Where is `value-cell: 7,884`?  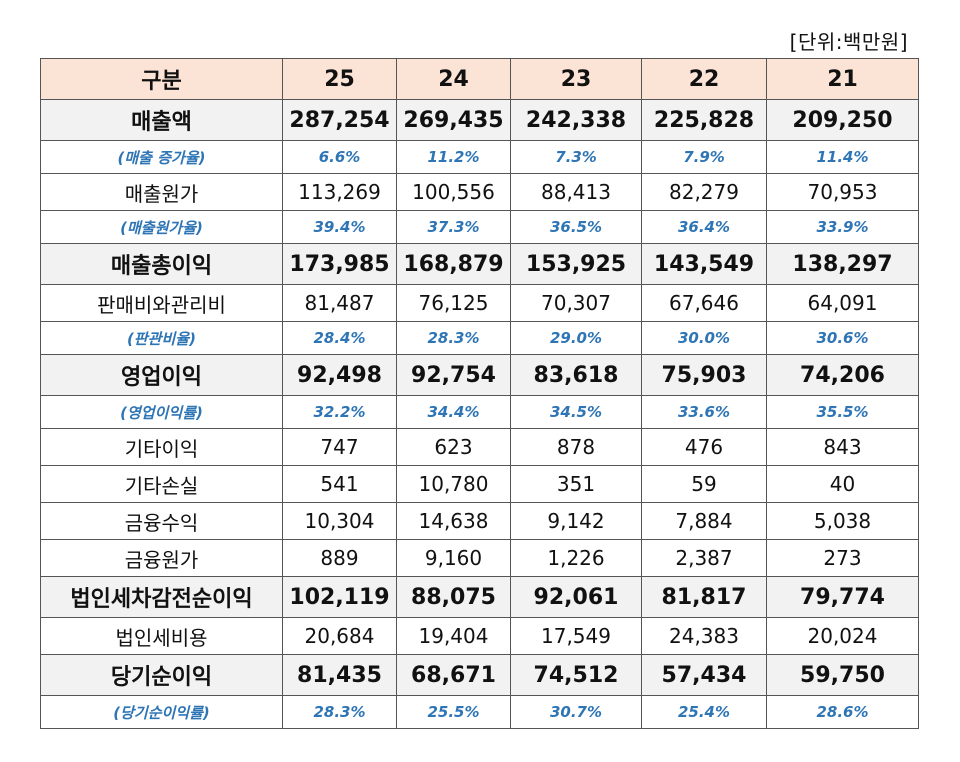
value-cell: 7,884 is located at coordinates (704, 521).